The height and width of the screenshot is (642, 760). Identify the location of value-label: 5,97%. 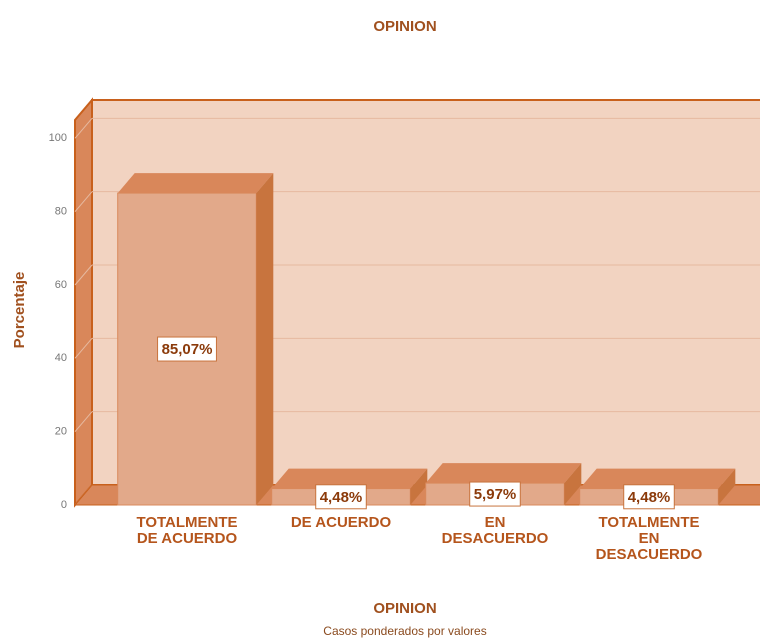
(495, 494).